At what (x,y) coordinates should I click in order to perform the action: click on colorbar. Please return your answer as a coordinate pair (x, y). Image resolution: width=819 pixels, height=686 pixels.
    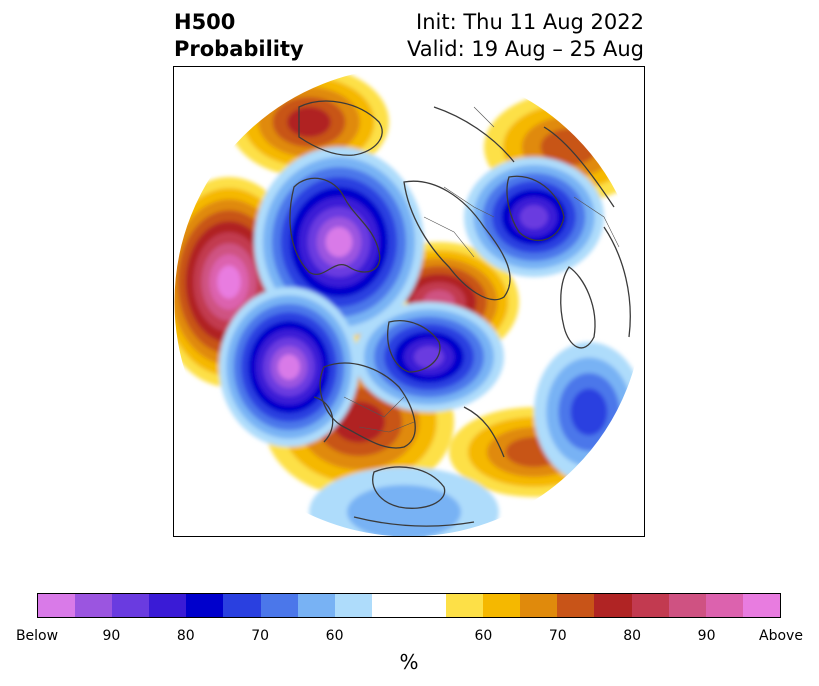
    Looking at the image, I should click on (409, 605).